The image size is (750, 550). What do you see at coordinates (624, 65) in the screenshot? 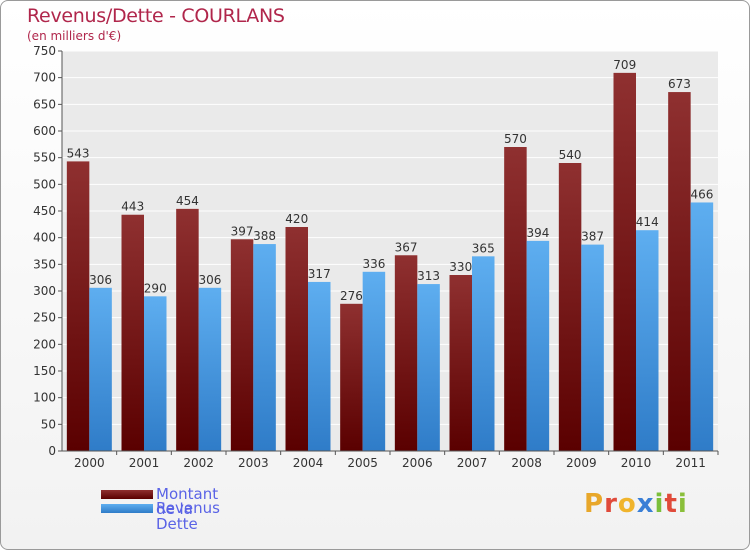
I see `data-label-debt: 709` at bounding box center [624, 65].